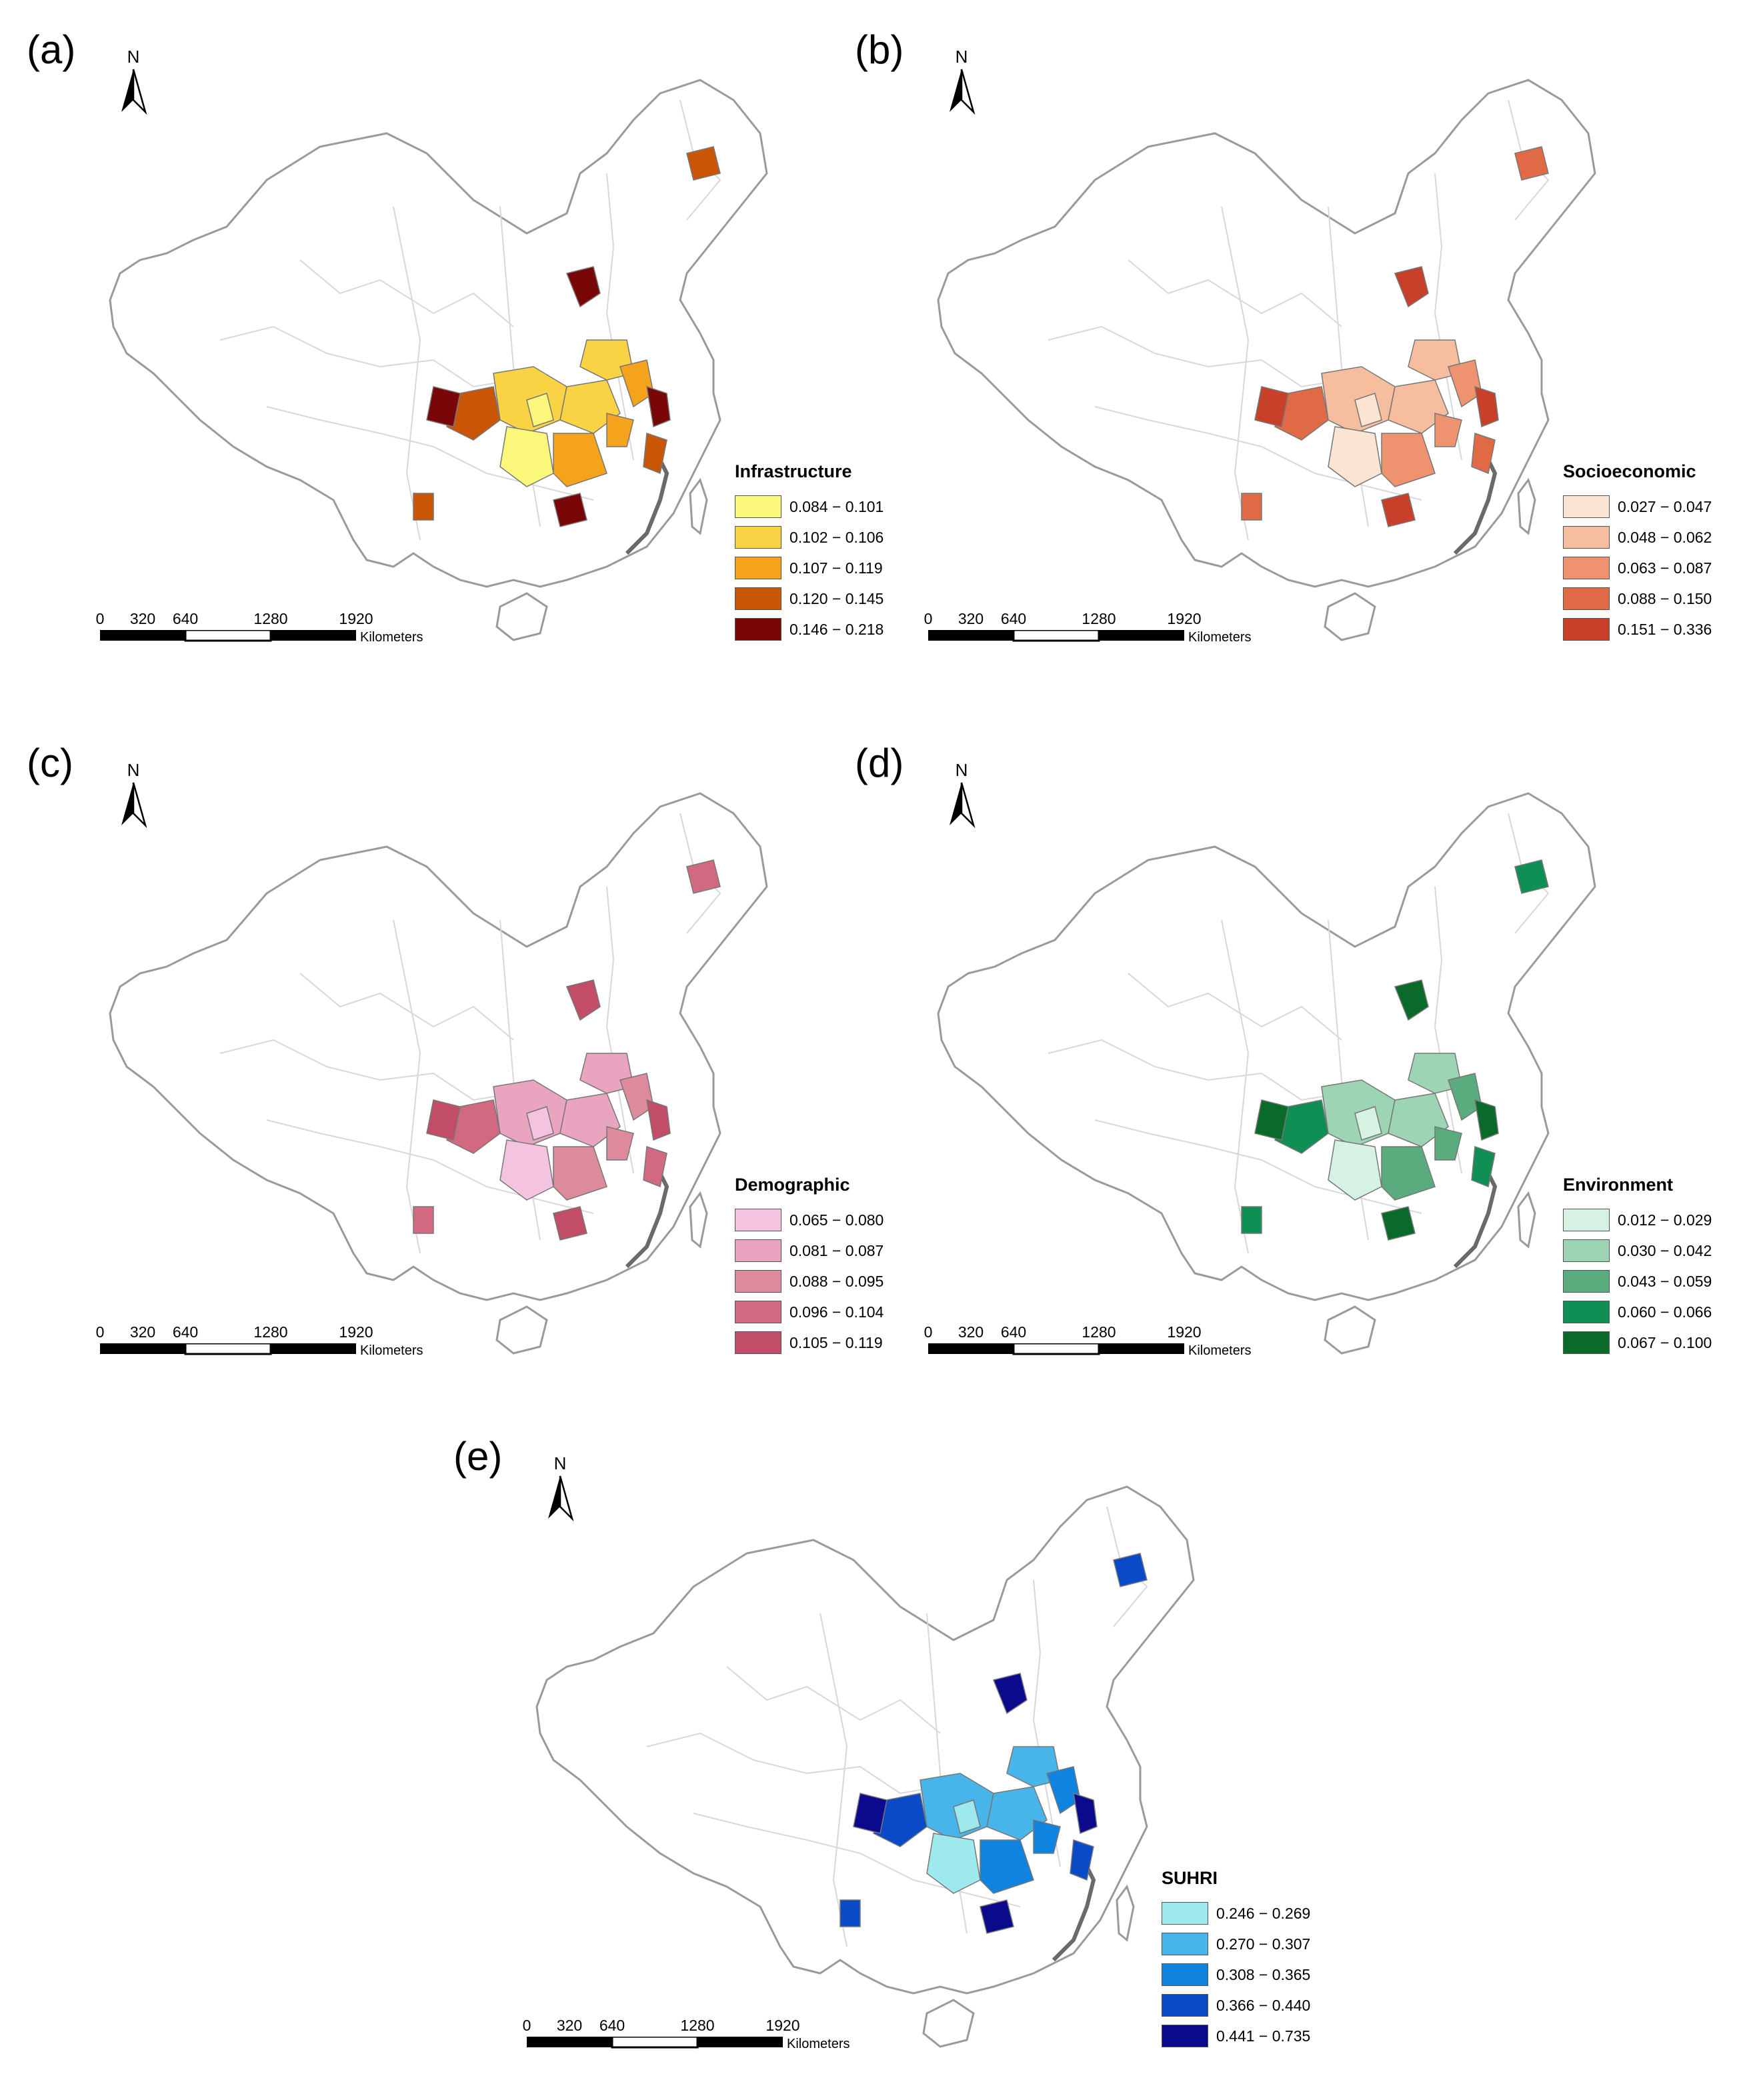  Describe the element at coordinates (1220, 637) in the screenshot. I see `scale-units: Kilometers` at that location.